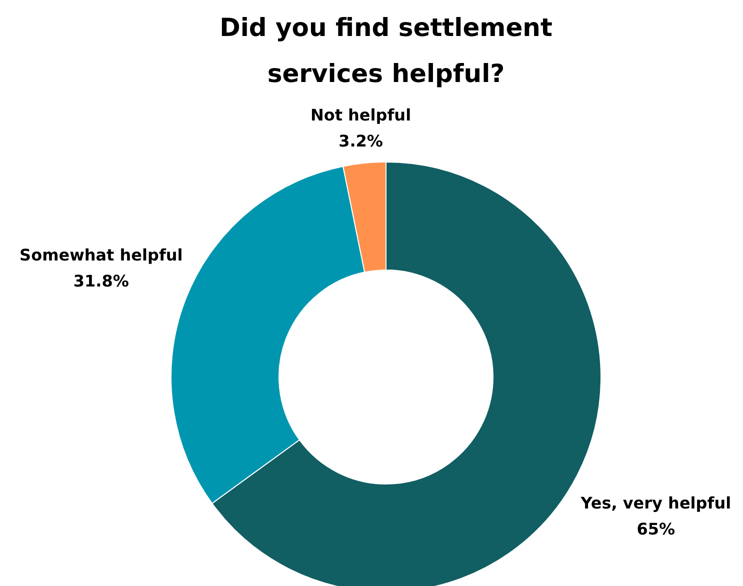  What do you see at coordinates (360, 141) in the screenshot?
I see `data-label: 3.2%` at bounding box center [360, 141].